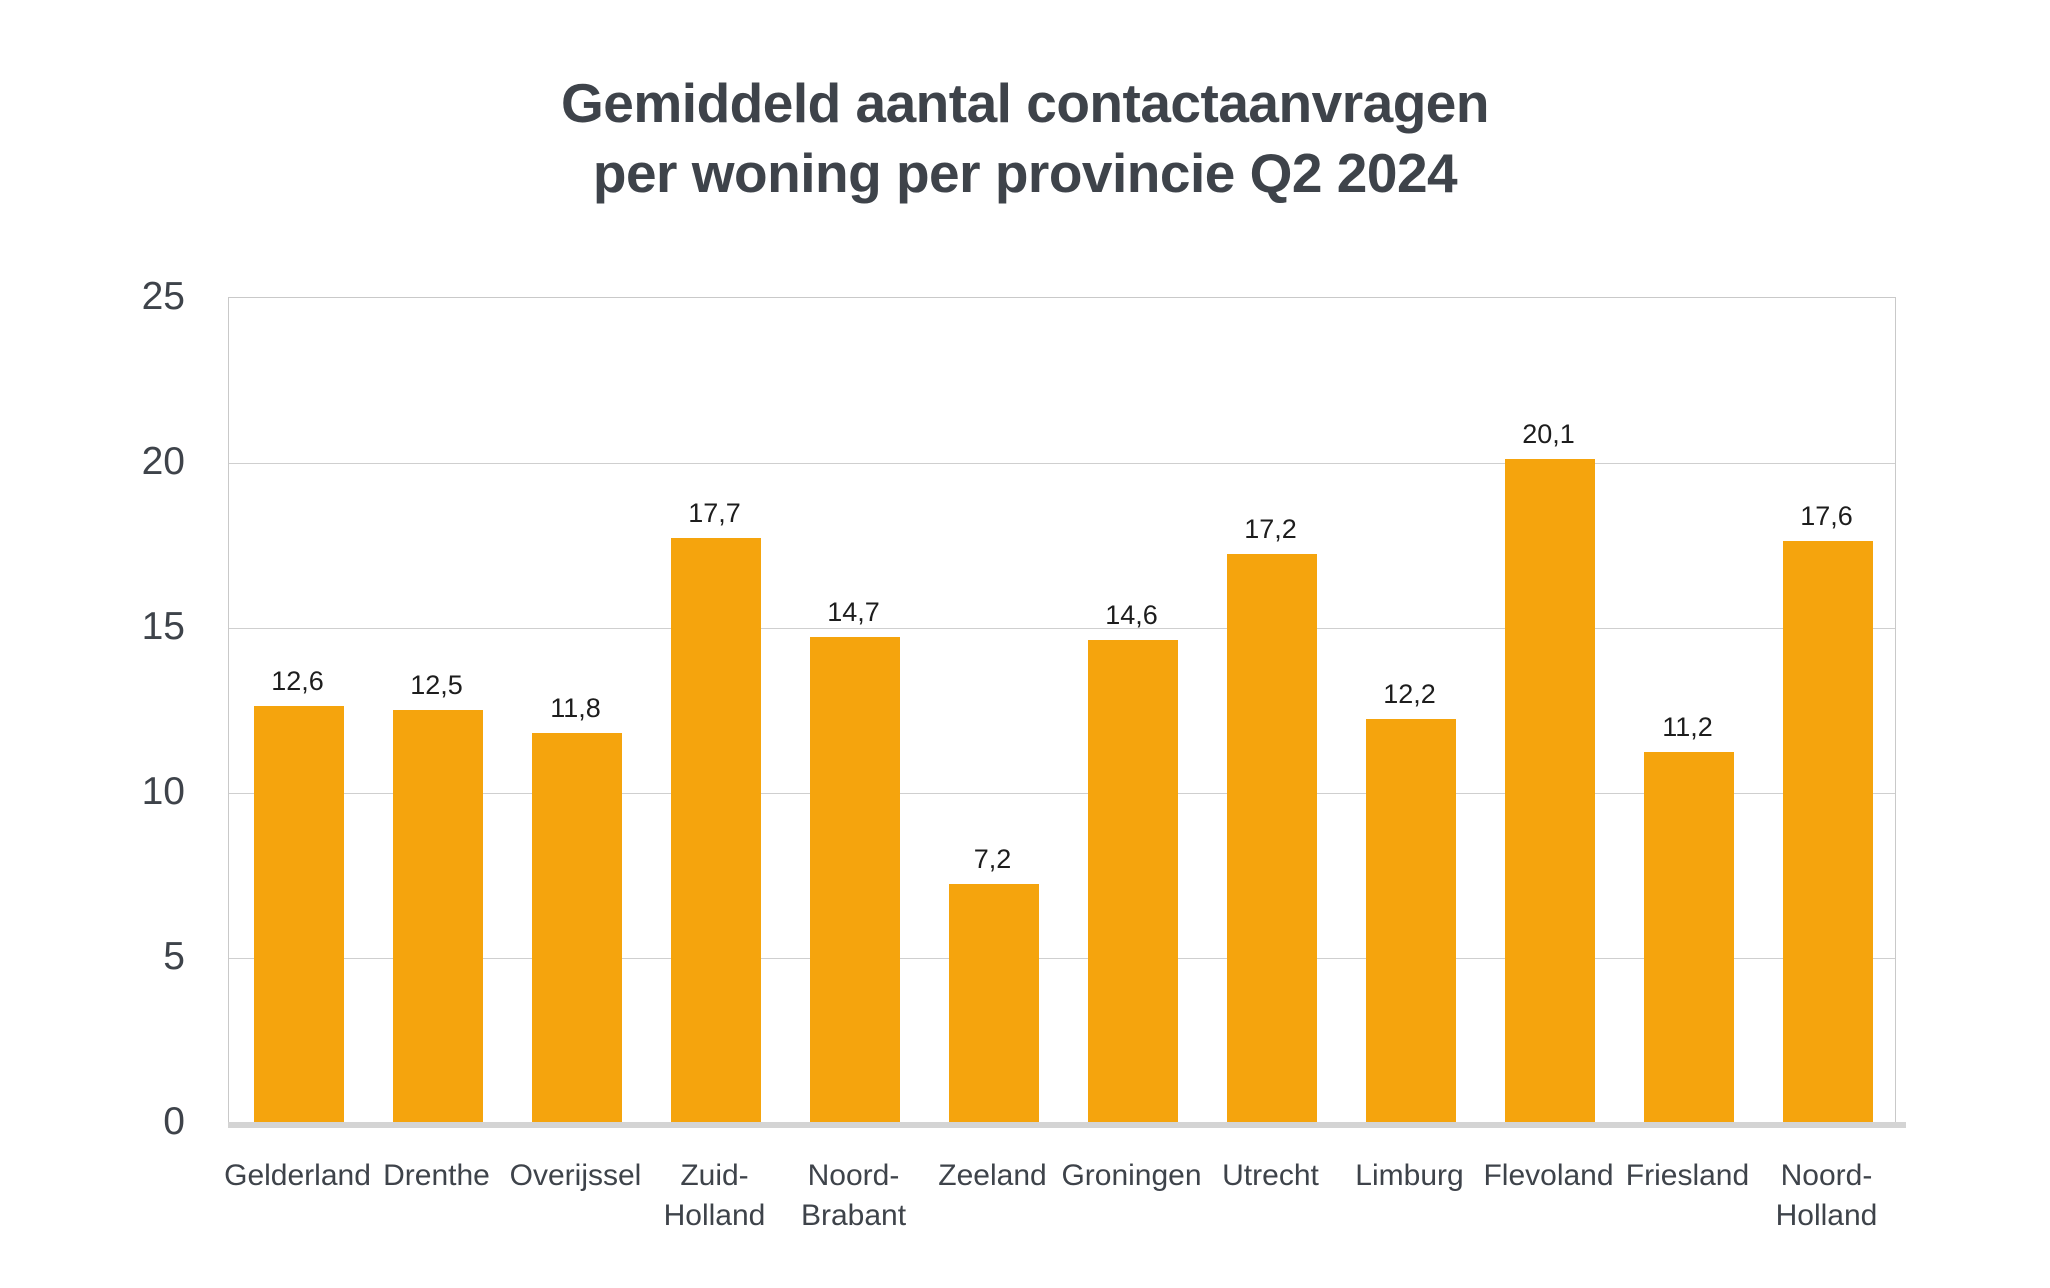 The image size is (2050, 1288). I want to click on bar-zuid-holland, so click(715, 829).